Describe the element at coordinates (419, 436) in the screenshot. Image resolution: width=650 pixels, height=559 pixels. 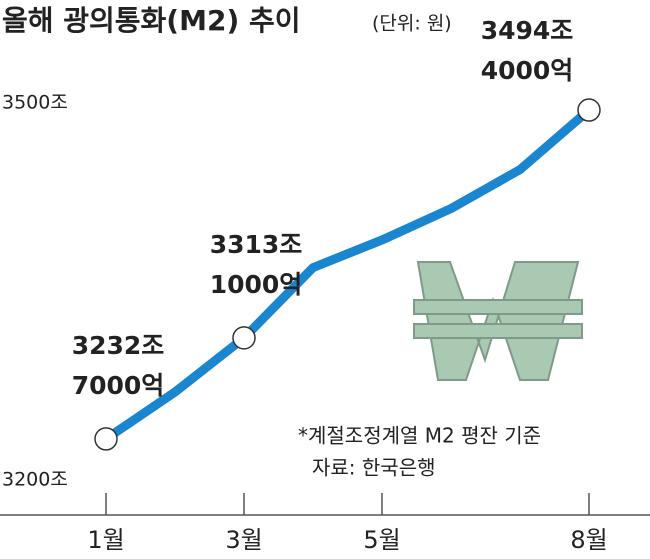
I see `note: *계절조정계열 M2 평잔 기준` at that location.